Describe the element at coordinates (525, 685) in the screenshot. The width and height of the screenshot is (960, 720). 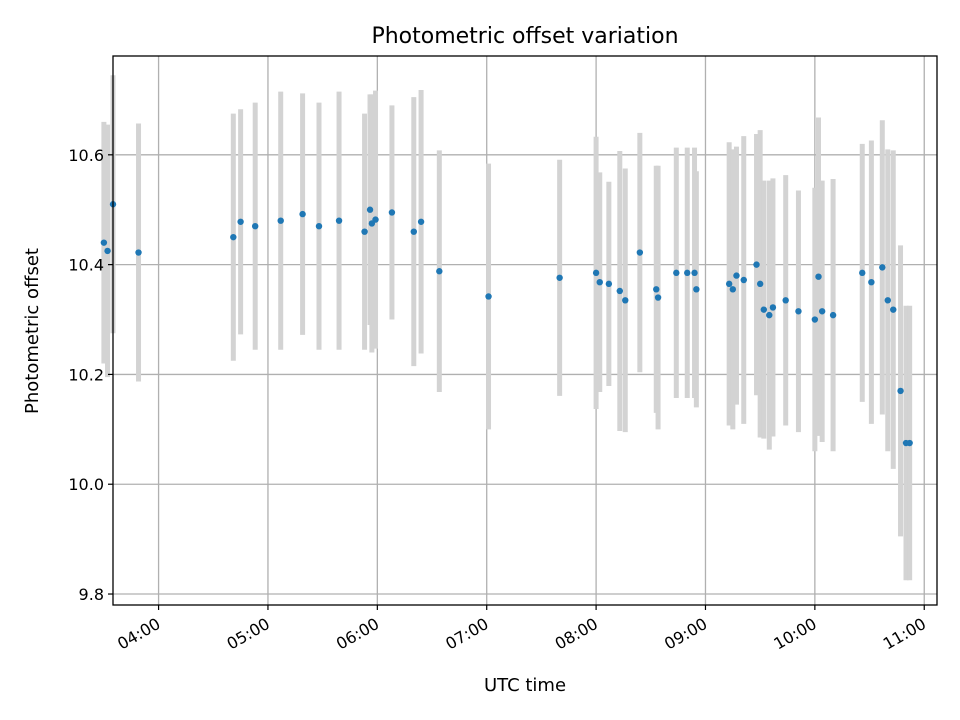
I see `x-axis-label: UTC time` at that location.